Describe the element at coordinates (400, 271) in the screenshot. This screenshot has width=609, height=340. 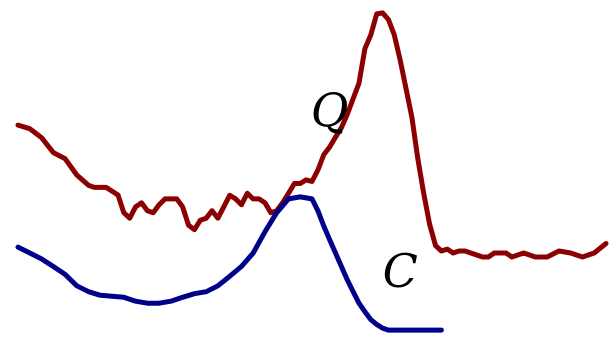
I see `series-label-c: C` at that location.